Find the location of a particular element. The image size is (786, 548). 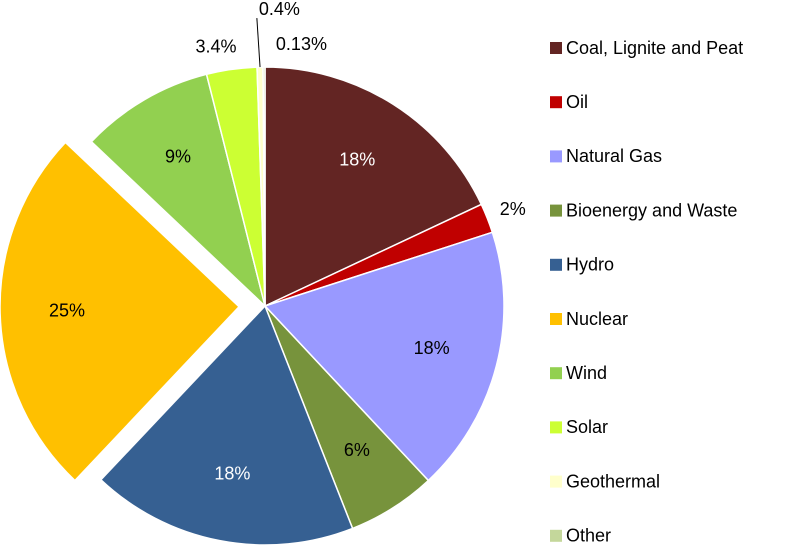

leader-line is located at coordinates (258, 43).